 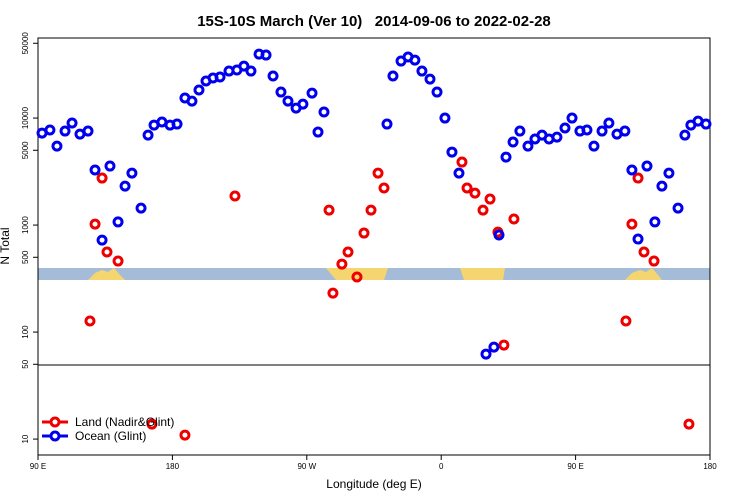 What do you see at coordinates (441, 466) in the screenshot?
I see `x-tick-label: 0` at bounding box center [441, 466].